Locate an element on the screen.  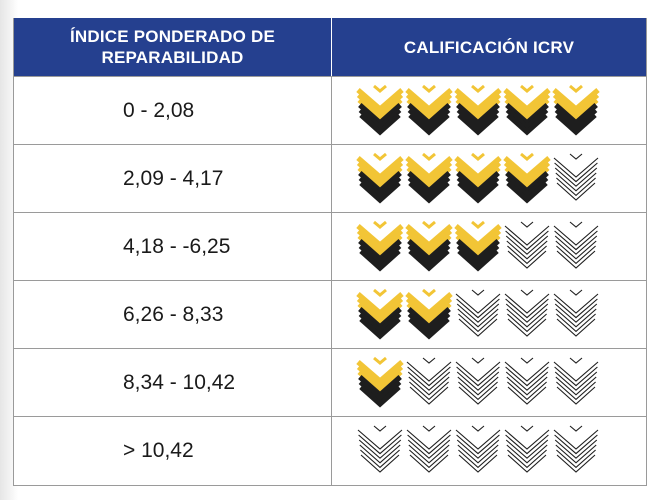
table-row: 4,18 - -6,25 is located at coordinates (330, 247).